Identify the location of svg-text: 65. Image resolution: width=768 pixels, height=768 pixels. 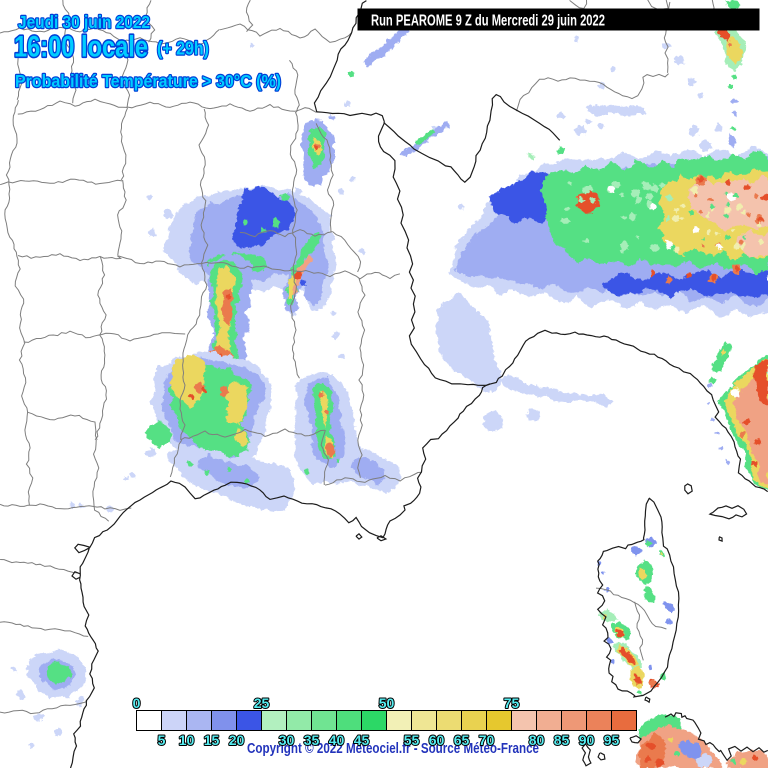
(462, 740).